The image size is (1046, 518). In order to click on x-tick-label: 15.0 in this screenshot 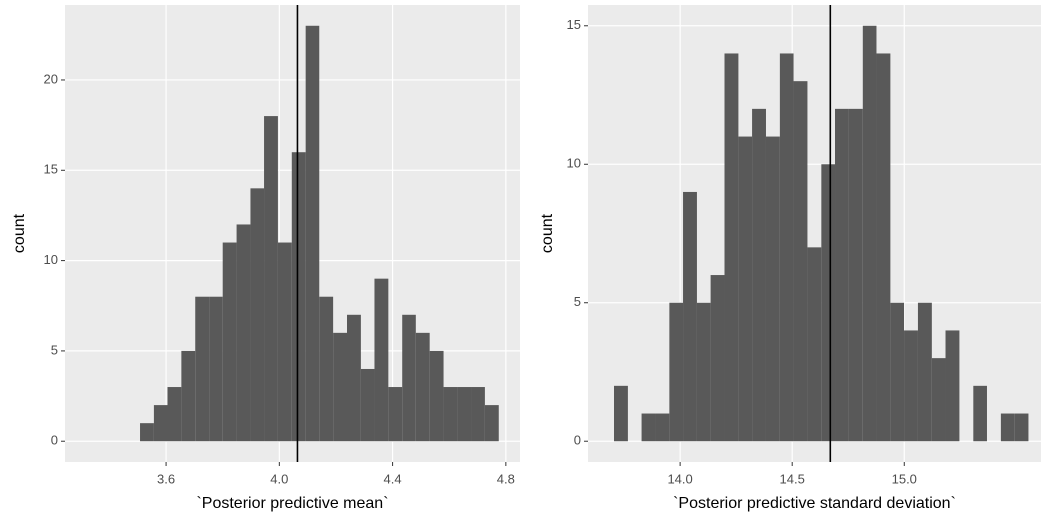, I will do `click(904, 478)`.